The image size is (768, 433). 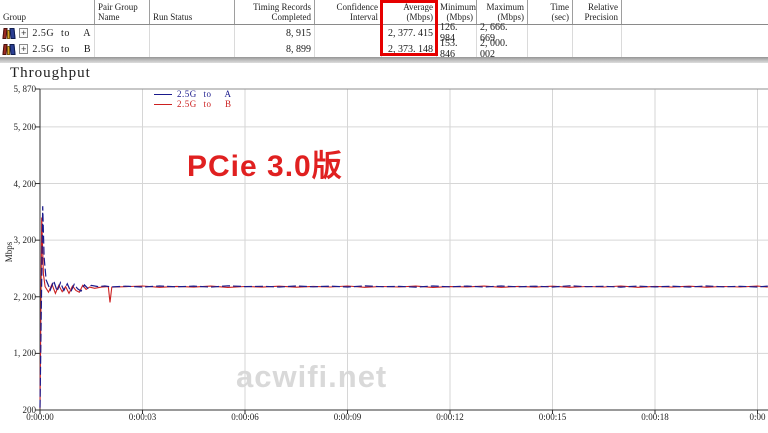 What do you see at coordinates (409, 33) in the screenshot?
I see `average-cell: 2, 377. 415` at bounding box center [409, 33].